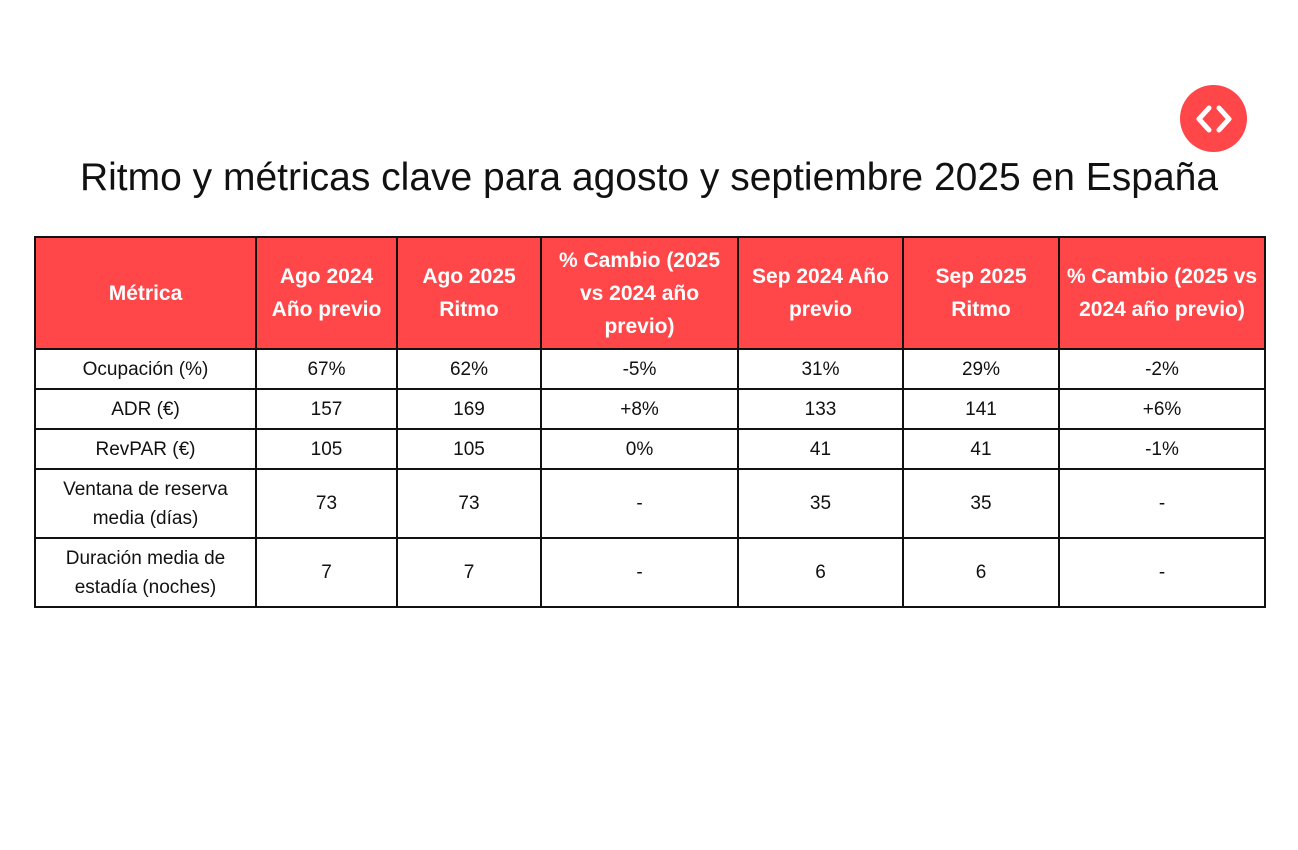 Image resolution: width=1298 pixels, height=850 pixels. I want to click on table-cell: 0%, so click(639, 449).